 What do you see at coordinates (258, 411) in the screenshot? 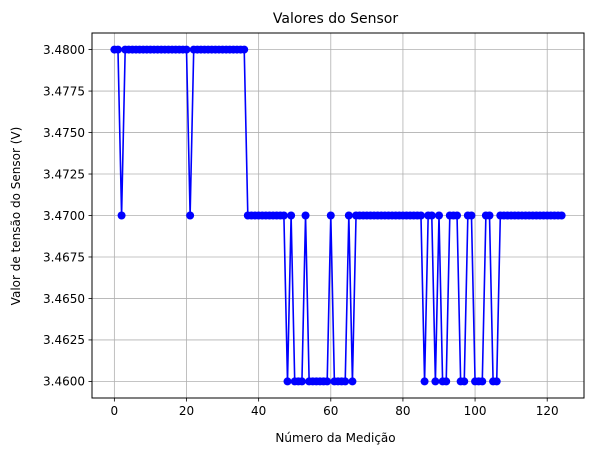
I see `x-tick-label: 40` at bounding box center [258, 411].